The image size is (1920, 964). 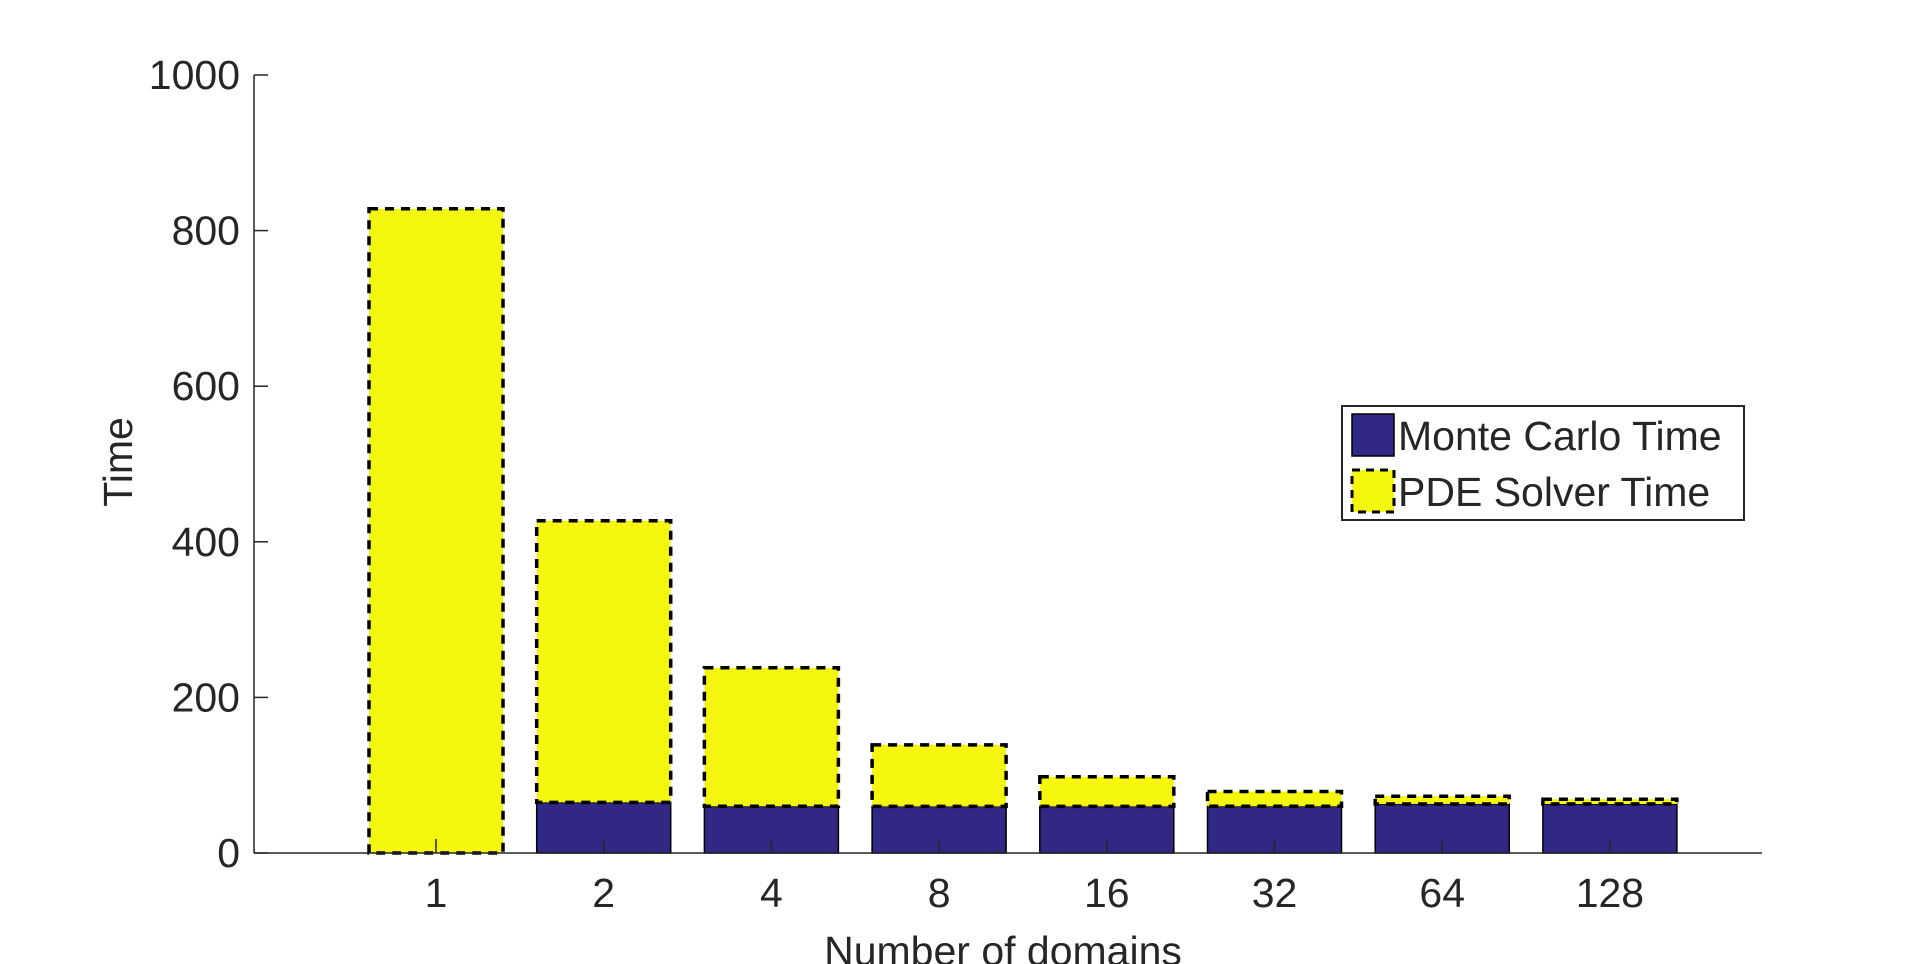 I want to click on legend-box, so click(x=1543, y=463).